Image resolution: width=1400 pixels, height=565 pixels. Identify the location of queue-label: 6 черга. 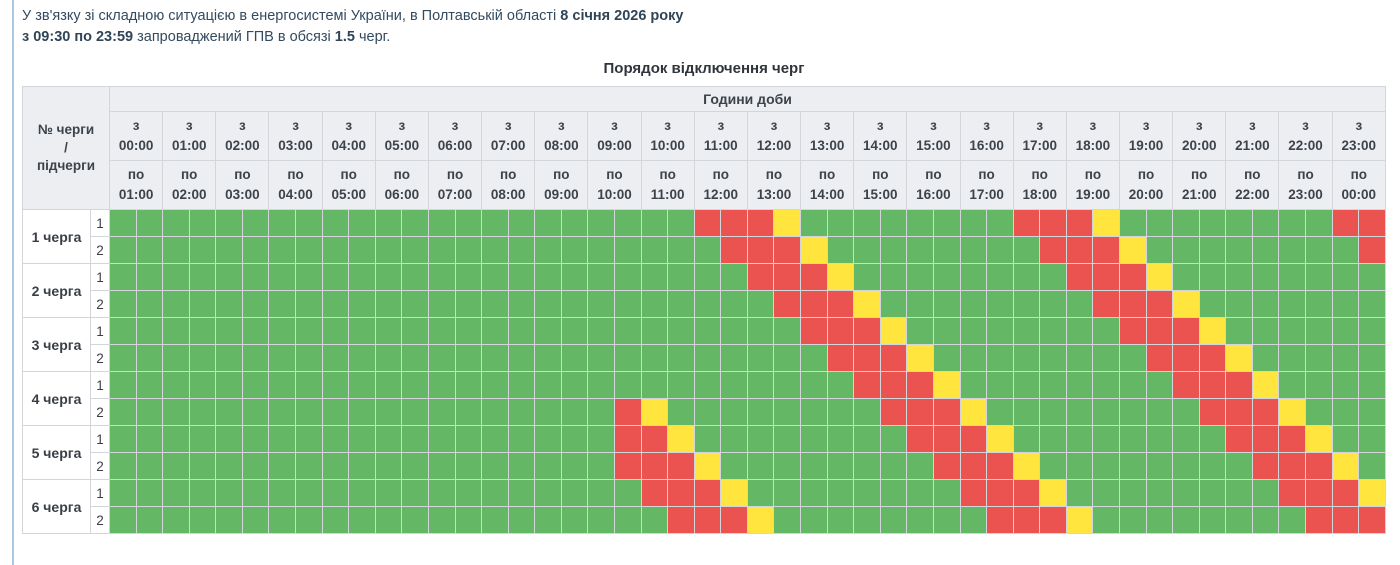
(56, 507).